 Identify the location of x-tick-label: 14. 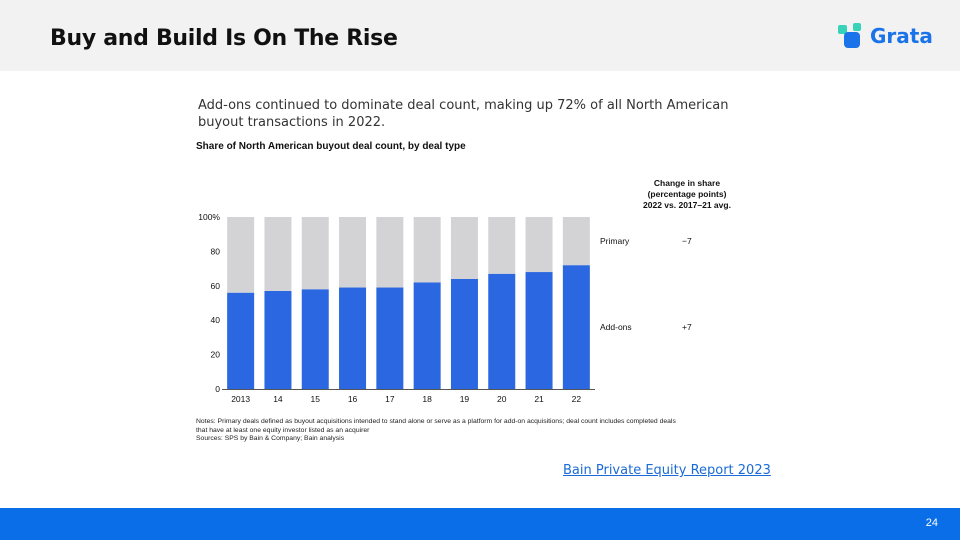
(278, 399).